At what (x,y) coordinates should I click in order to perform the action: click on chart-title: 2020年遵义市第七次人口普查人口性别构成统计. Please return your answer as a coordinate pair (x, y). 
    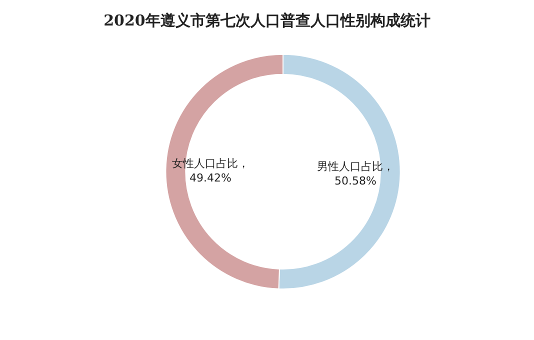
    Looking at the image, I should click on (267, 21).